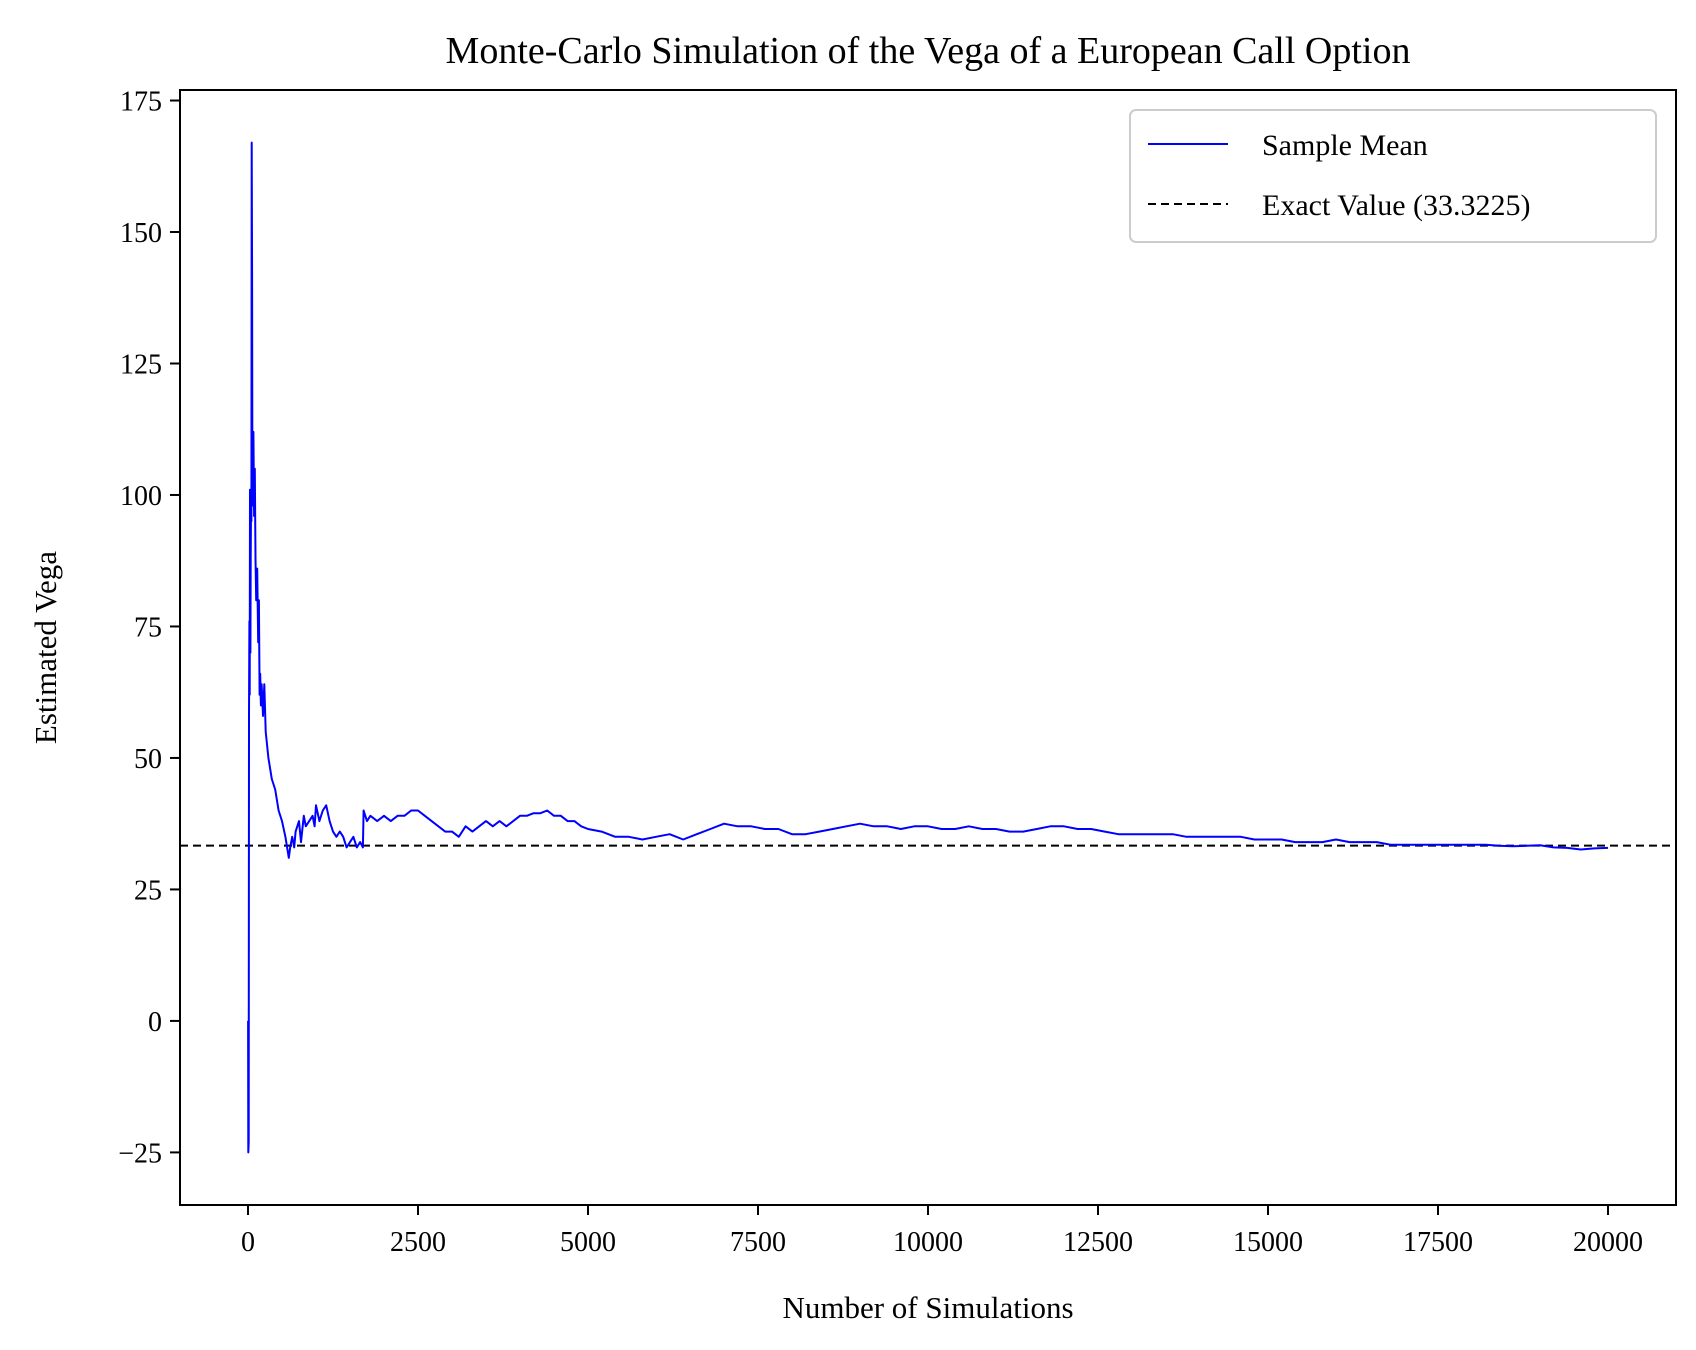 The height and width of the screenshot is (1350, 1696). I want to click on x-axis-label: Number of Simulations, so click(927, 1307).